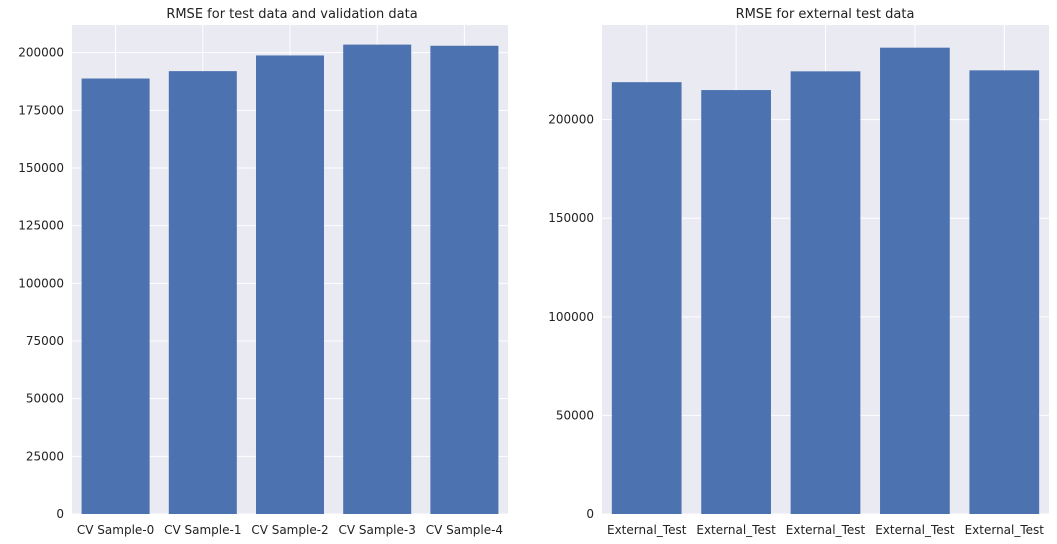 Image resolution: width=1057 pixels, height=544 pixels. Describe the element at coordinates (202, 530) in the screenshot. I see `x-tick-label: CV Sample-1` at that location.